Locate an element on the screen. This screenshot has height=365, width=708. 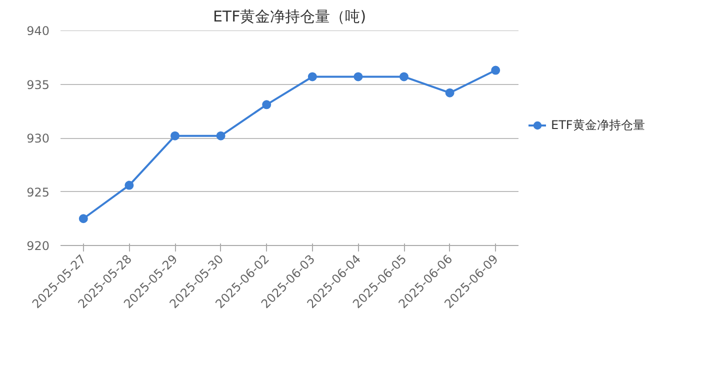
legend-label: ETF黄金净持仓量 is located at coordinates (598, 125).